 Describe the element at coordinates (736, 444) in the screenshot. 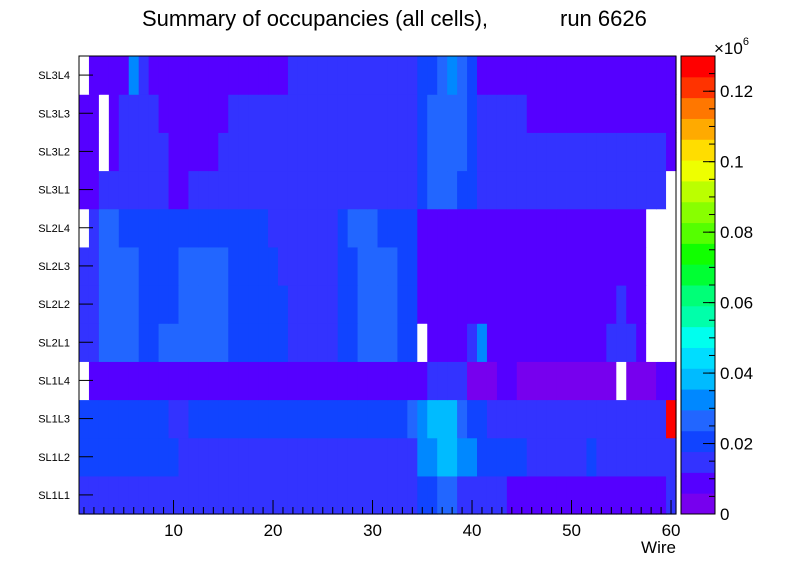

I see `z-tick-label: 0.02` at that location.